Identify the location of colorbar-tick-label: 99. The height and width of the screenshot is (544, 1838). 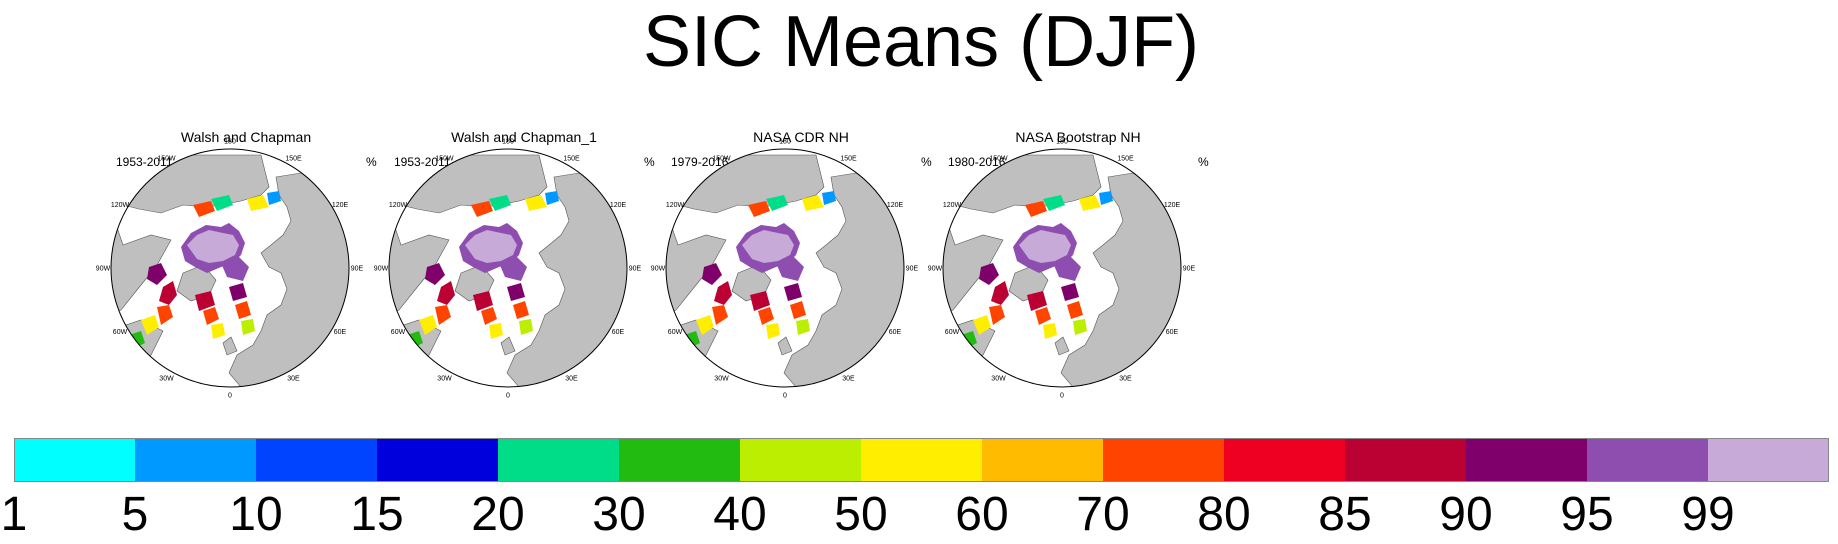
(1708, 514).